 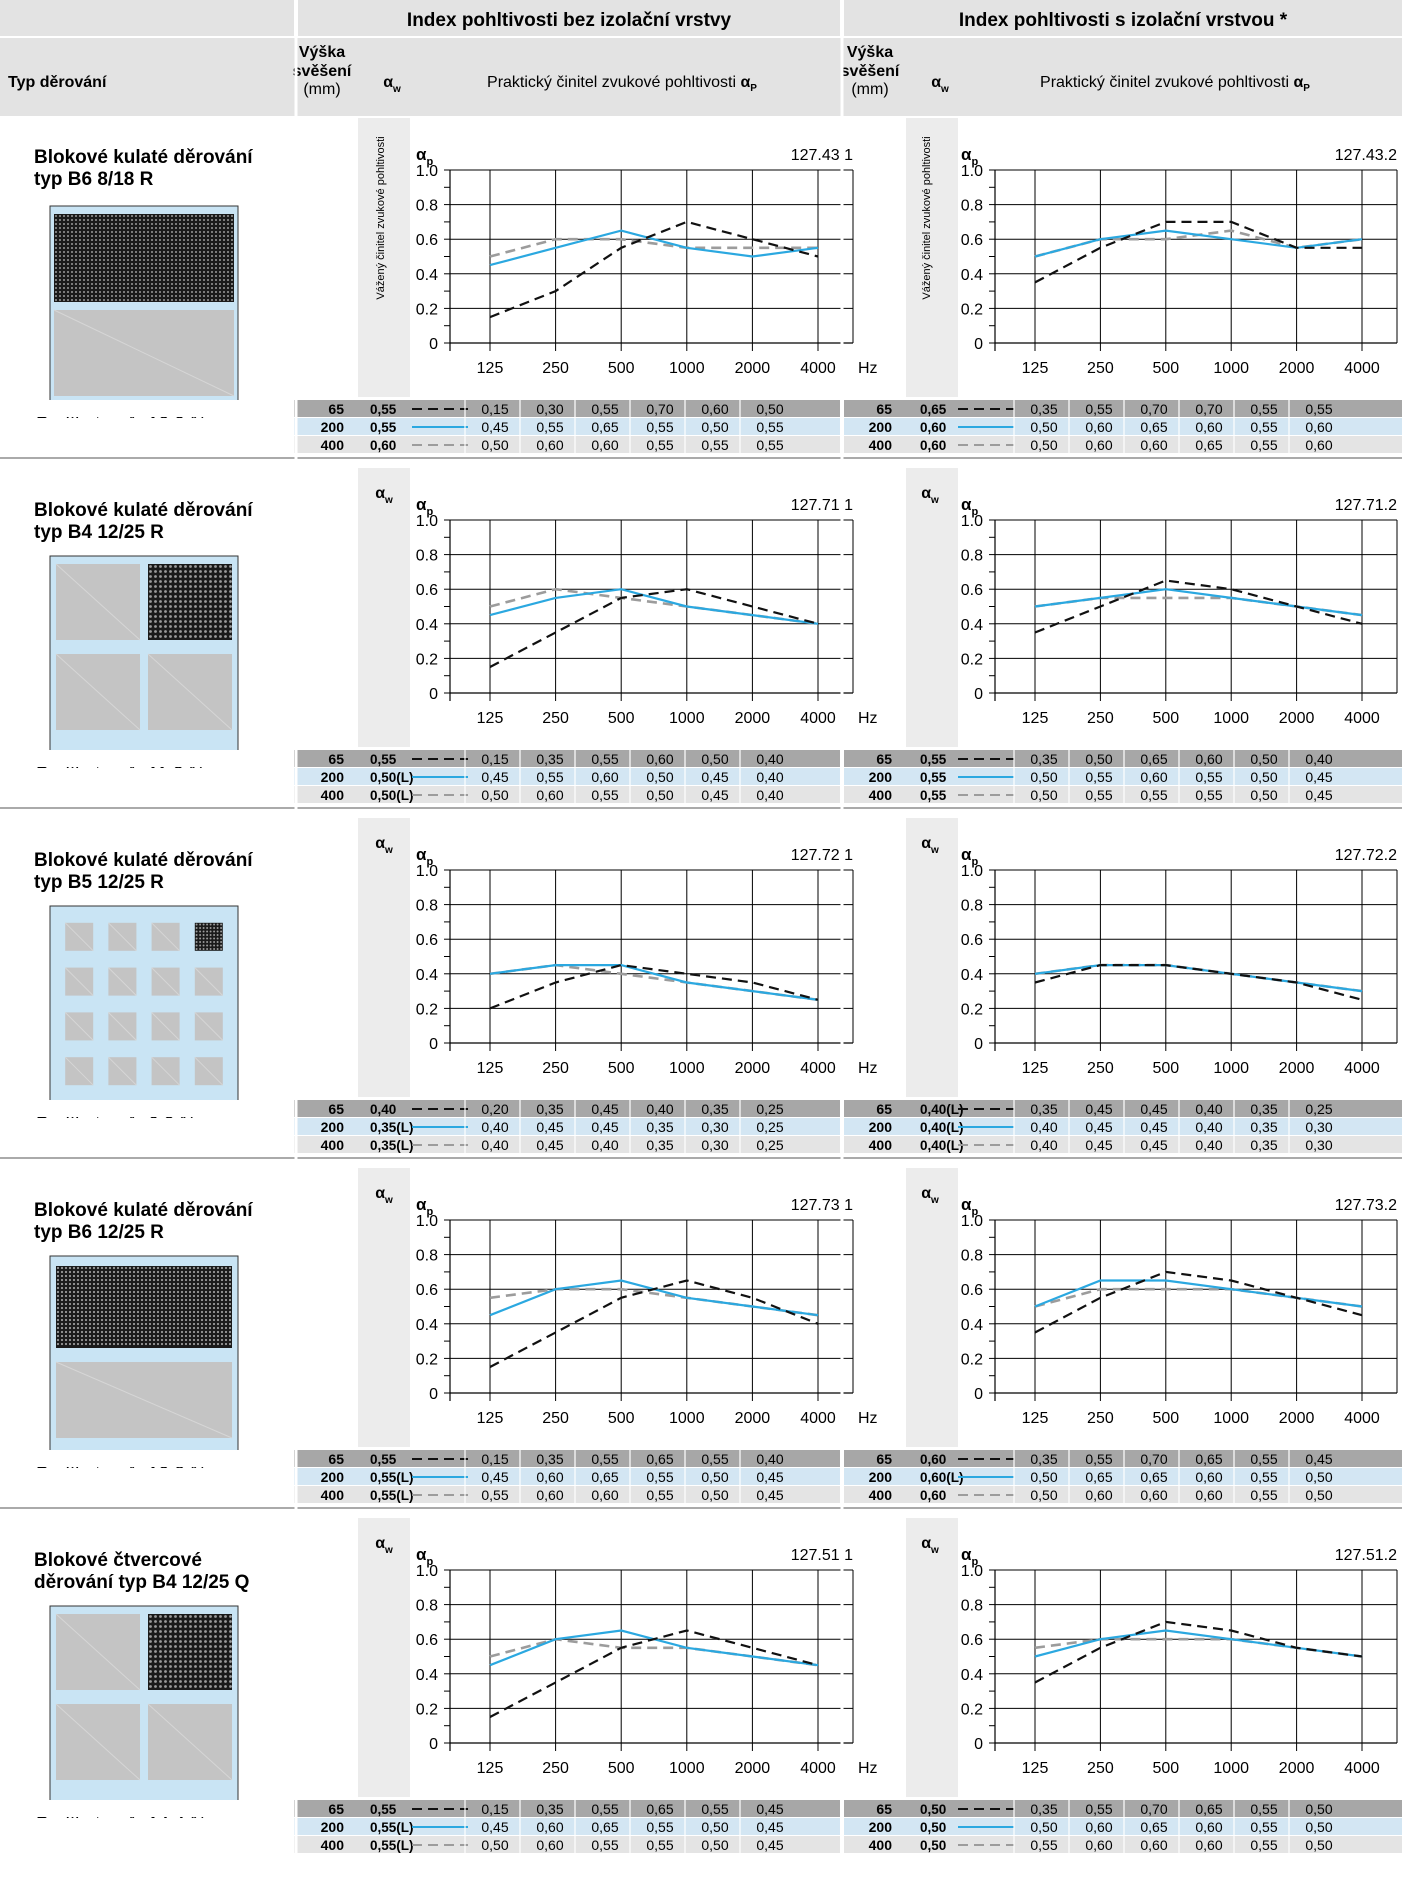 What do you see at coordinates (333, 1495) in the screenshot?
I see `height-value: 400` at bounding box center [333, 1495].